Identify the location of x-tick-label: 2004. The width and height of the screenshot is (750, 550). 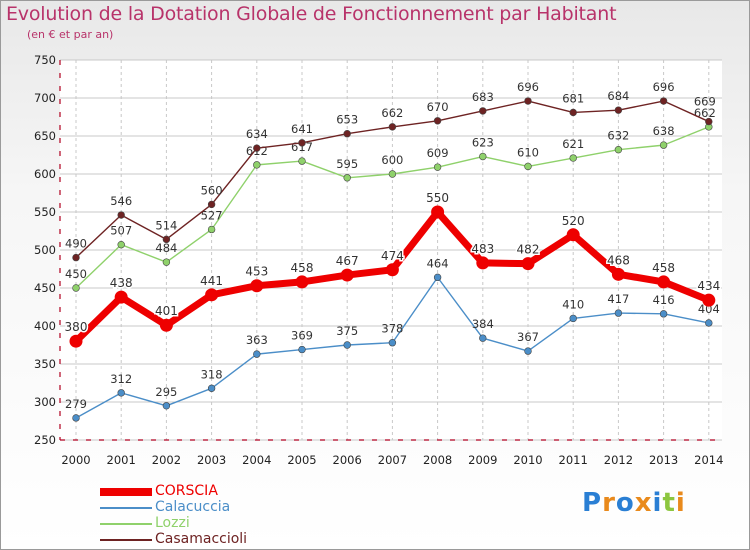
(256, 460).